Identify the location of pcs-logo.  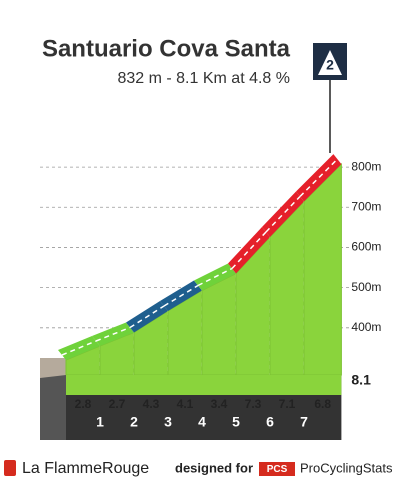
(277, 469).